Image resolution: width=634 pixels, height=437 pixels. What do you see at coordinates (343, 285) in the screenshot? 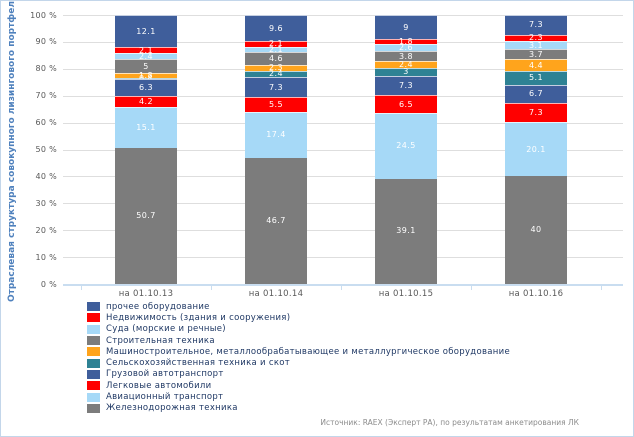
I see `x-axis-line` at bounding box center [343, 285].